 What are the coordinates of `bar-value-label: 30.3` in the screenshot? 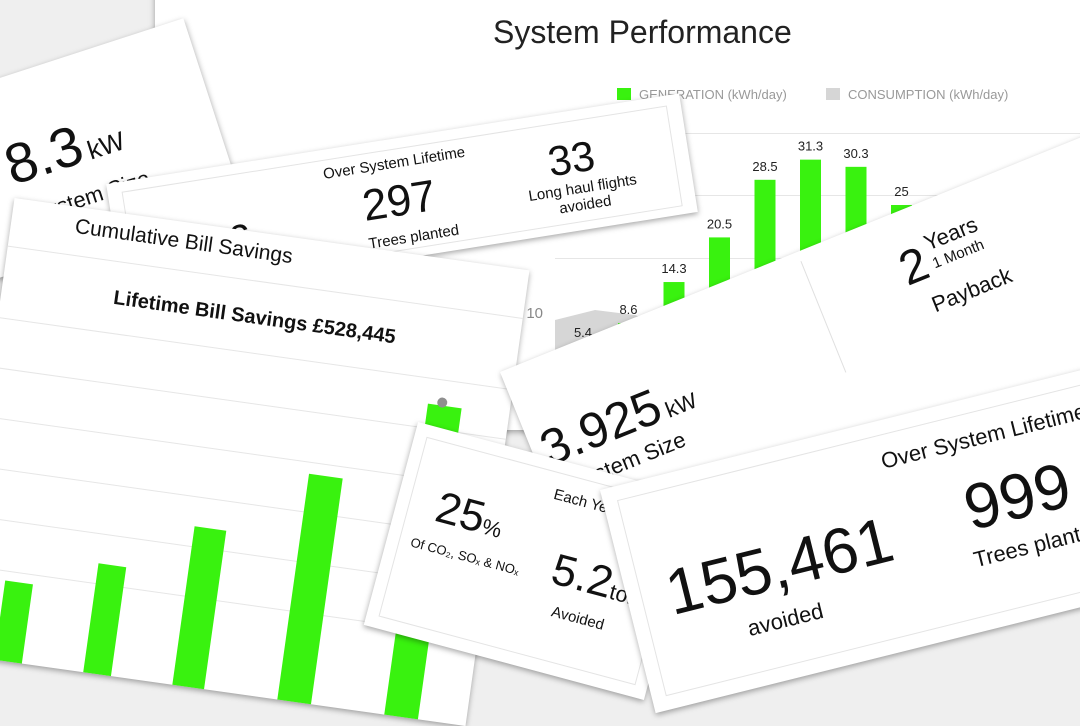 It's located at (855, 153).